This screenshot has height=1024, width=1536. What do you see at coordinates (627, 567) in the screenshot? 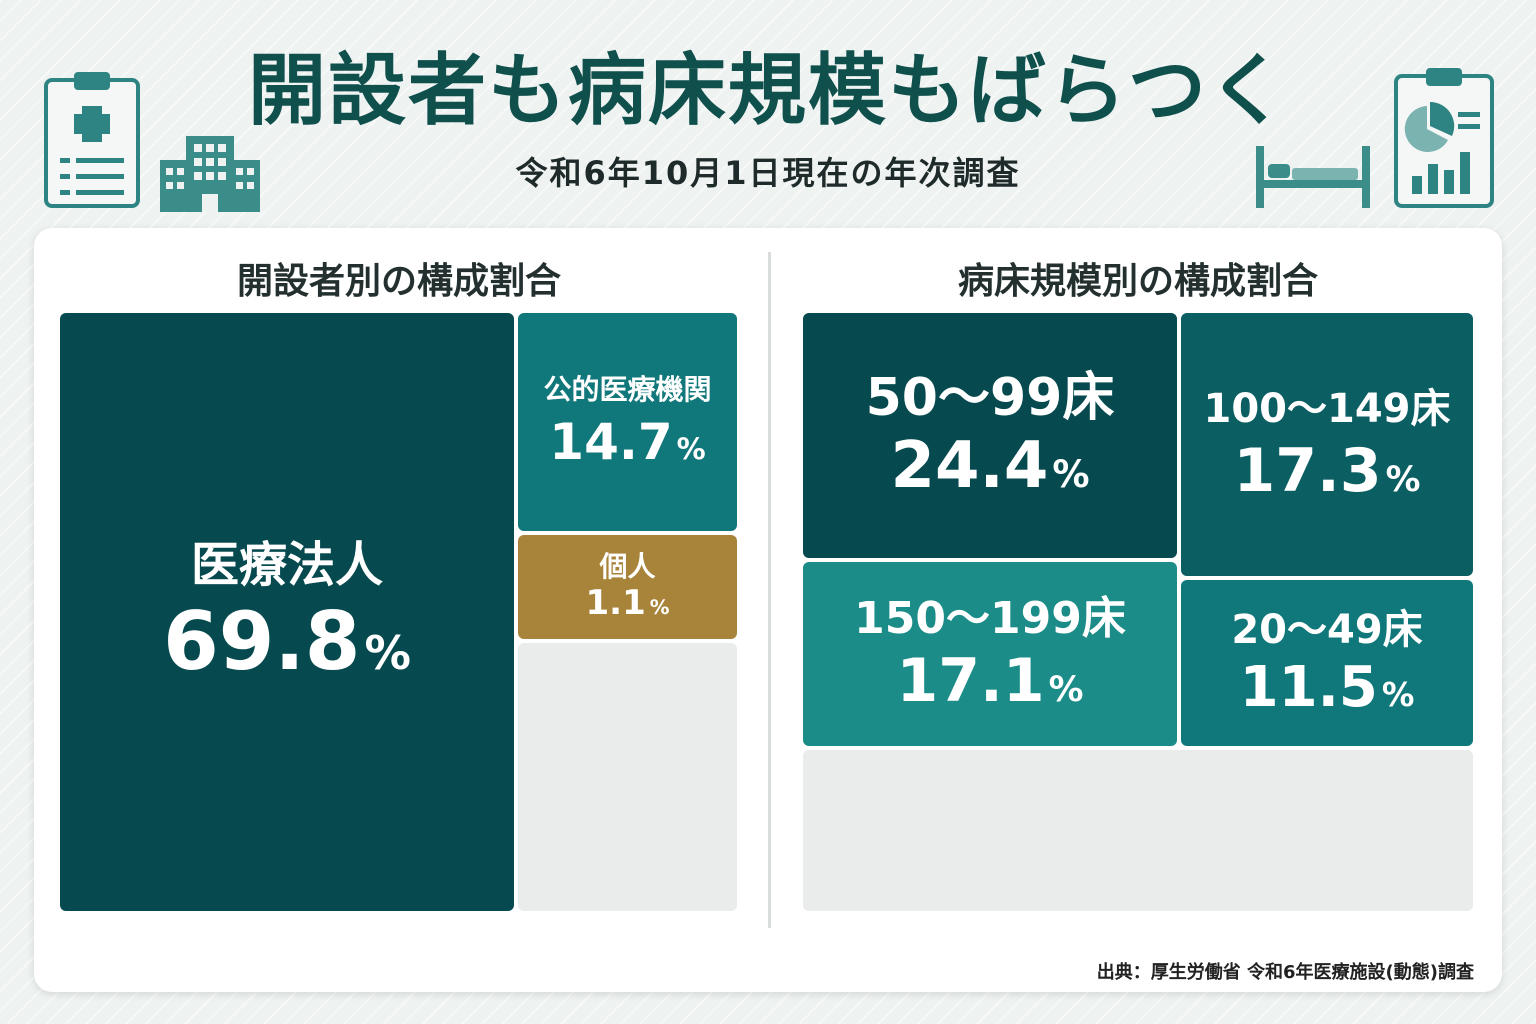
I see `cell-label: 個人` at bounding box center [627, 567].